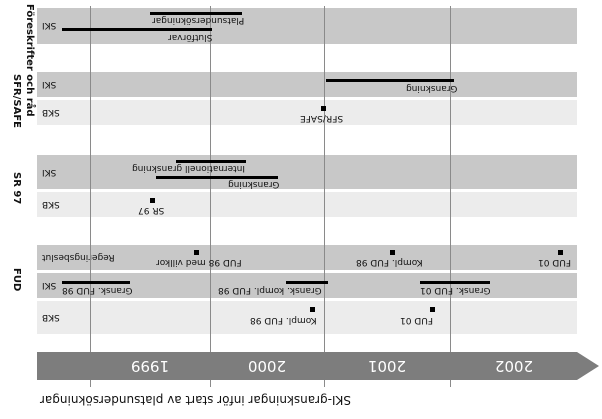 The height and width of the screenshot is (419, 602). What do you see at coordinates (417, 320) in the screenshot?
I see `label-skb-fud01: FUD 01` at bounding box center [417, 320].